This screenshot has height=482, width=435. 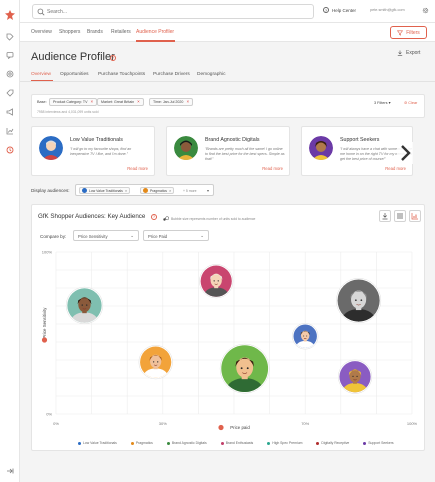 I want to click on bubble-low-value-traditionals, so click(x=84, y=308).